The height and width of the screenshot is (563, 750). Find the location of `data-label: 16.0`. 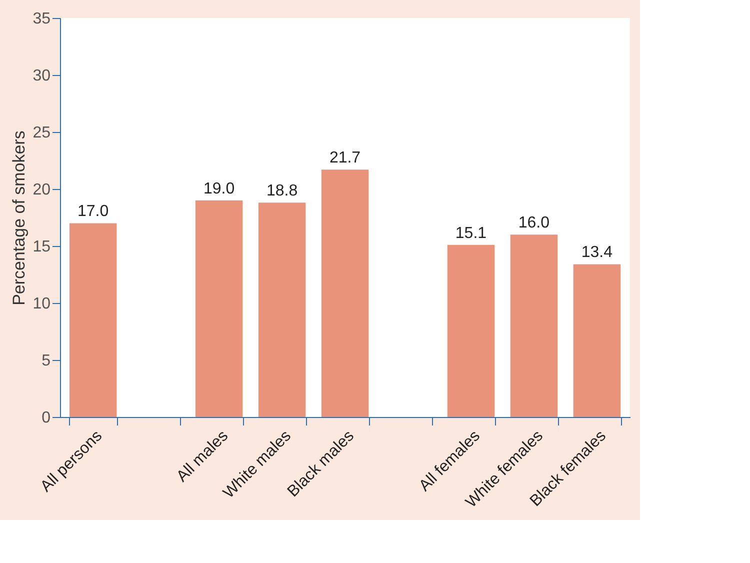

data-label: 16.0 is located at coordinates (534, 223).